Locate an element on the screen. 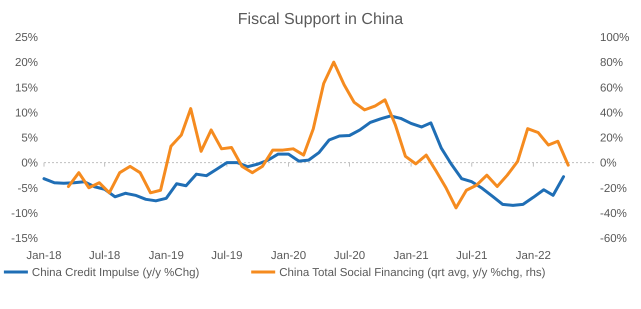 The image size is (641, 309). x-tick-label: Jan-22 is located at coordinates (533, 256).